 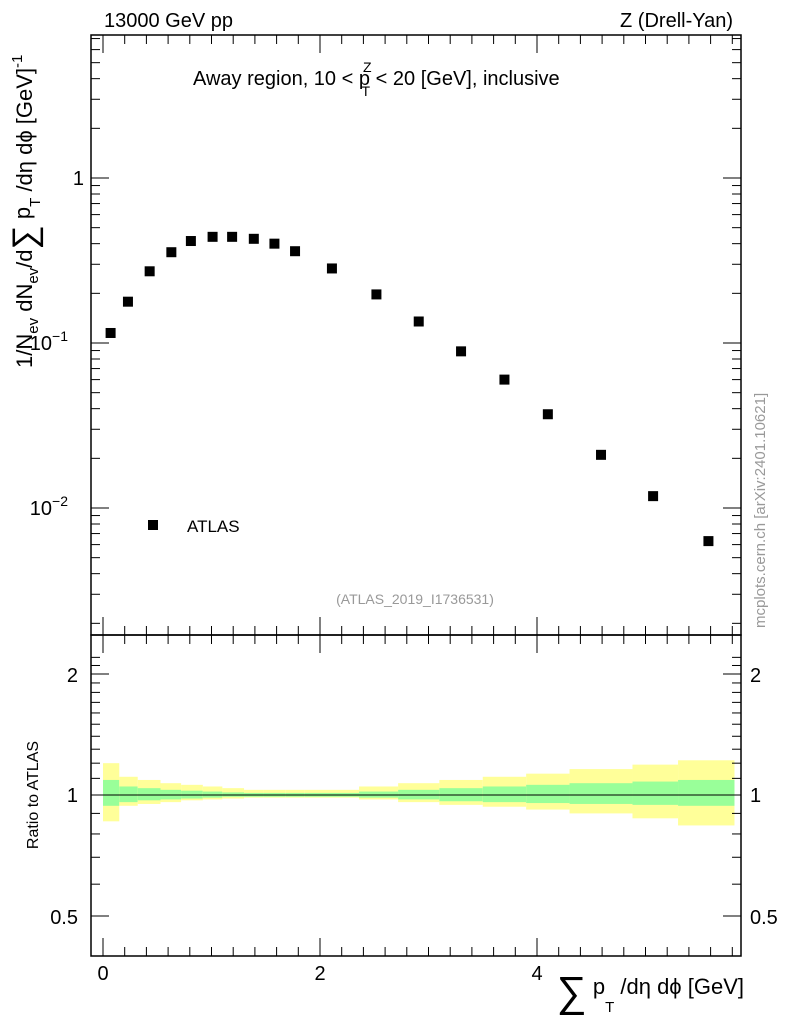 I want to click on ratio-ytick-1: 1, so click(x=72, y=796).